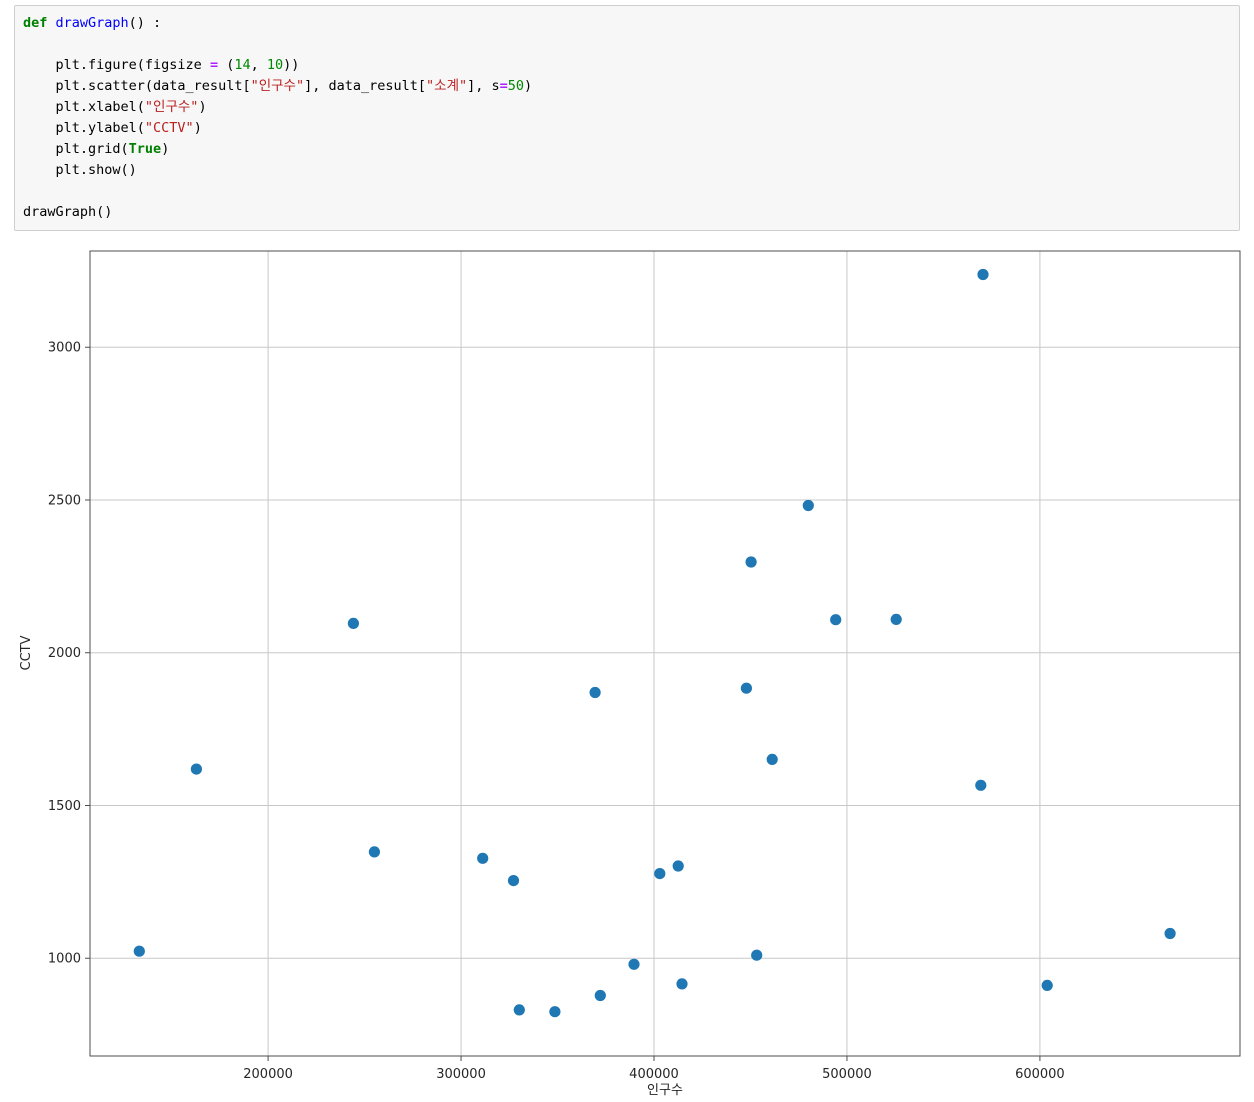  I want to click on code-token: (, so click(226, 65).